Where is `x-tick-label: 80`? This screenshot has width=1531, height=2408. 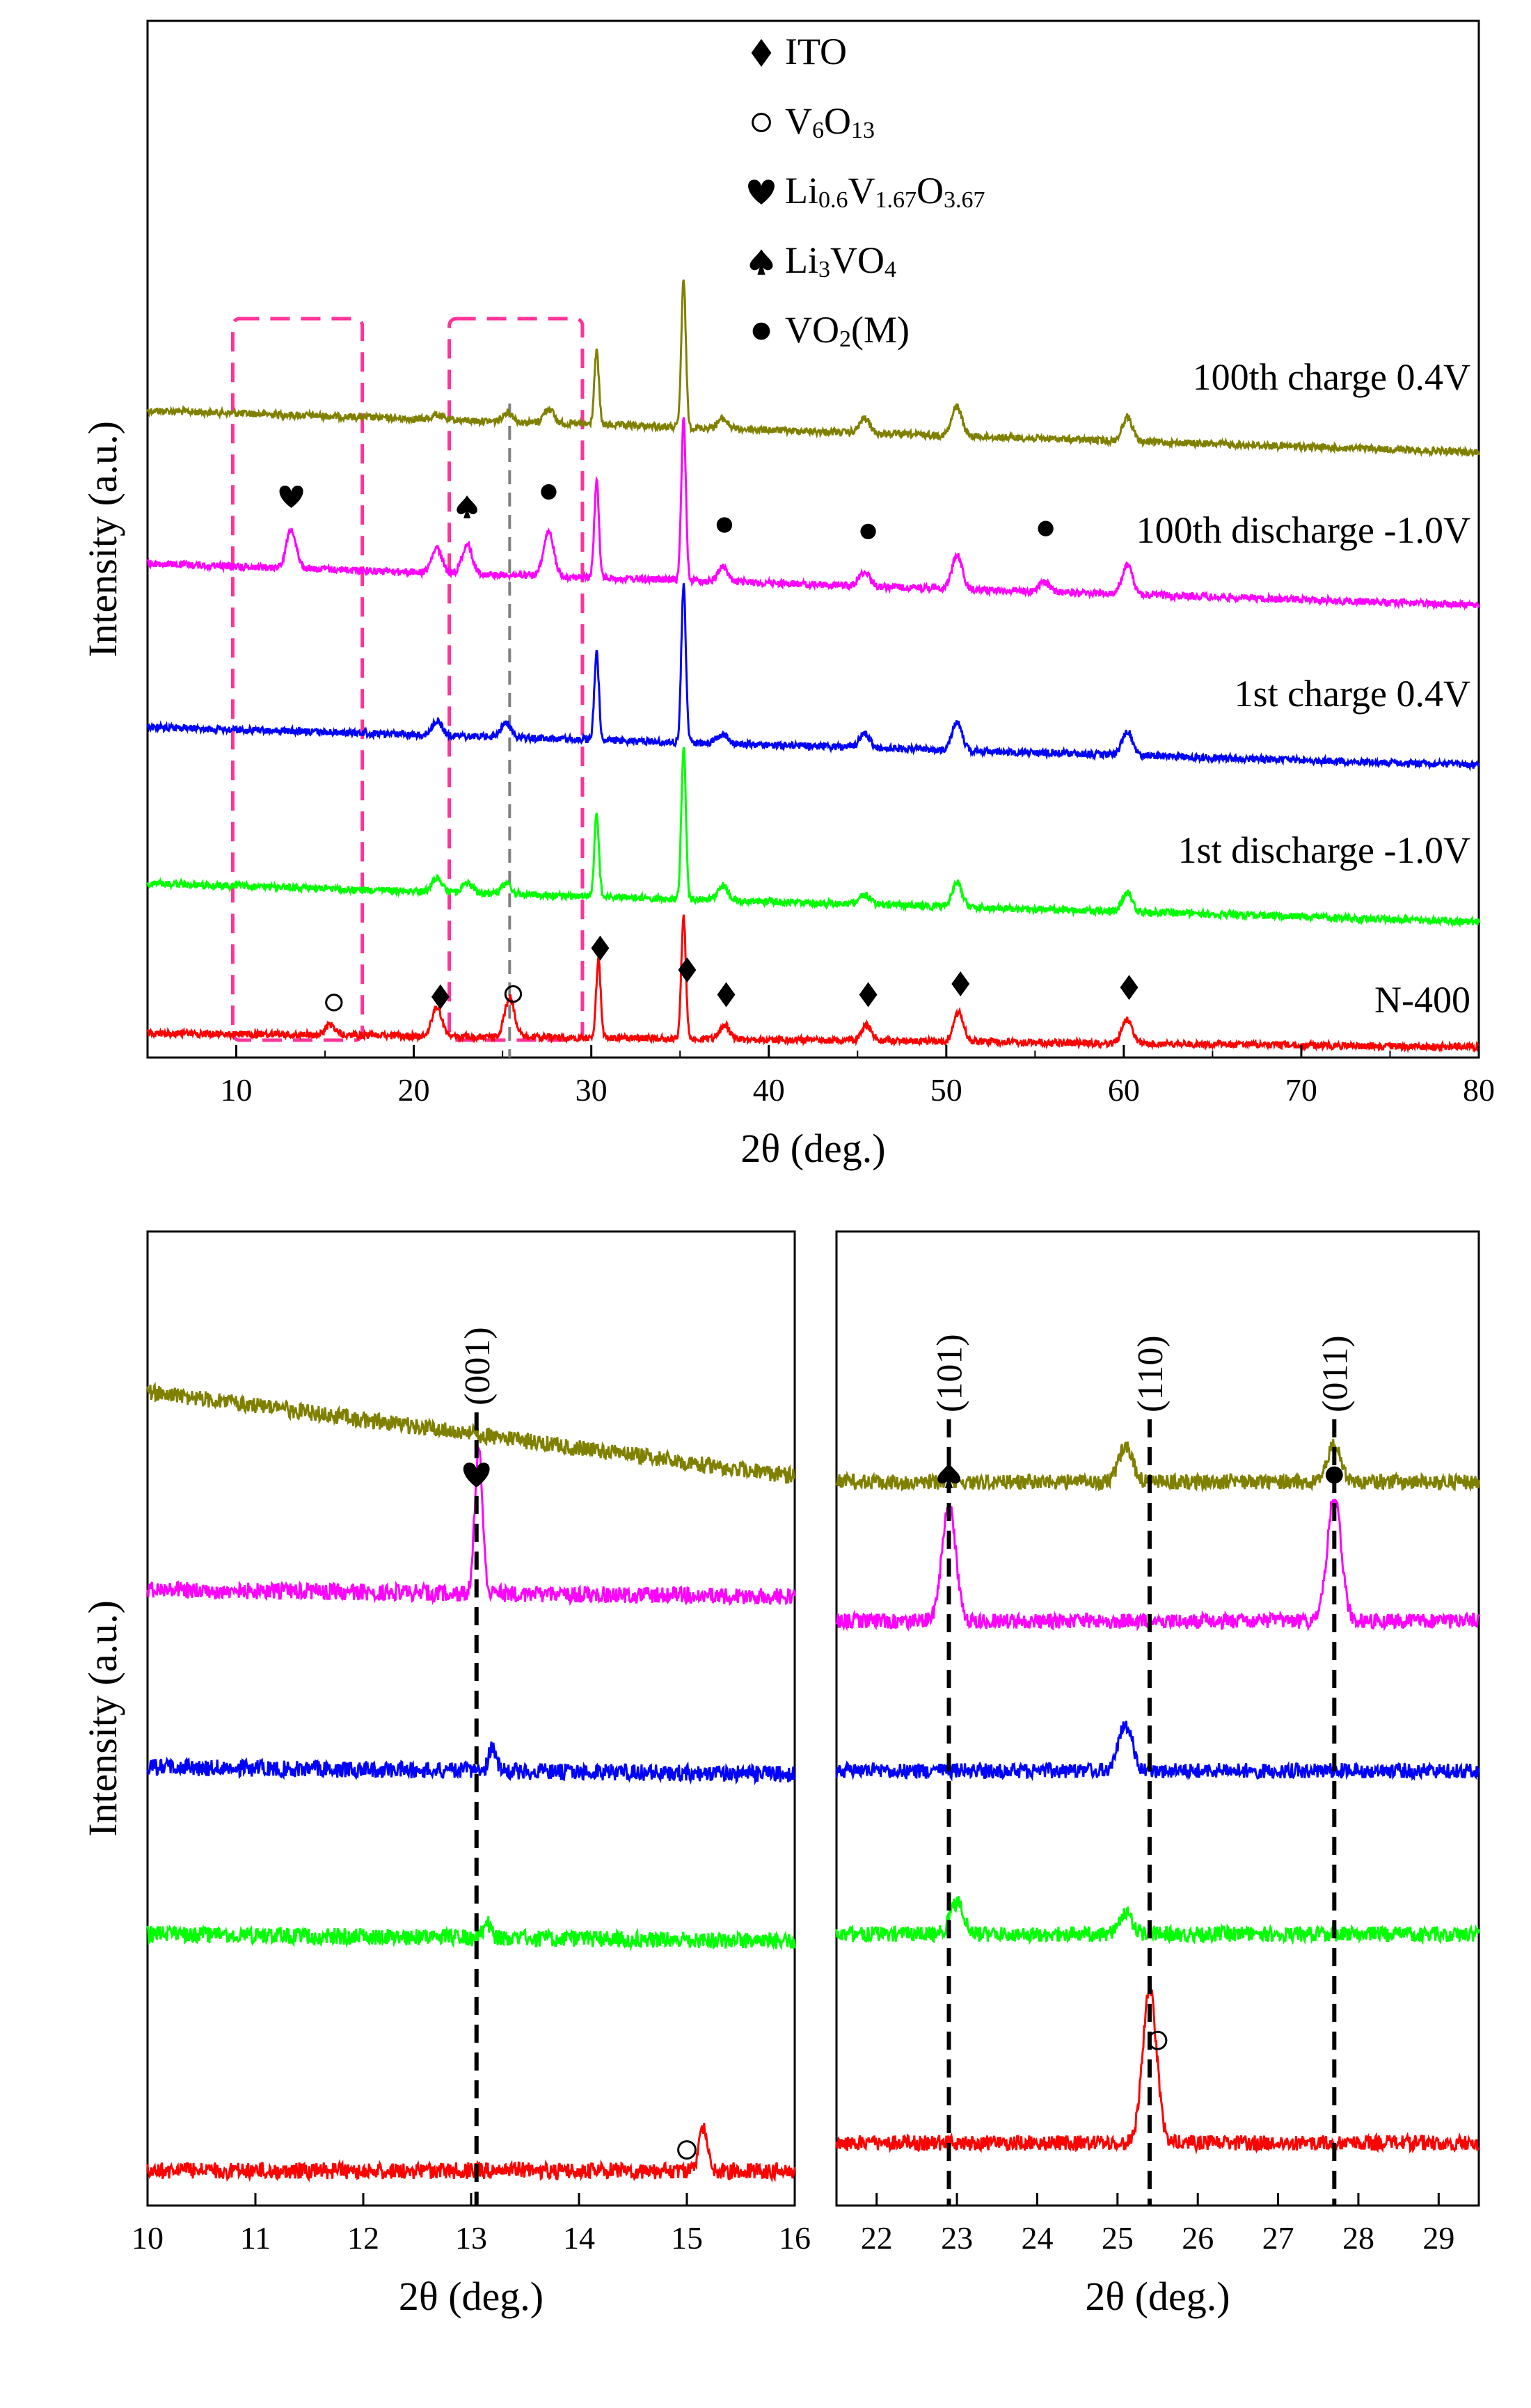
x-tick-label: 80 is located at coordinates (1479, 1090).